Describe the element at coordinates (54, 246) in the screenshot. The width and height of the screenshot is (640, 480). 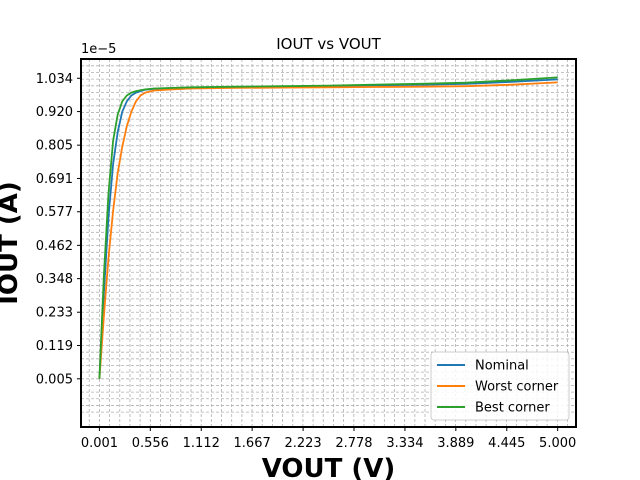
I see `y-tick-label: 0.462` at that location.